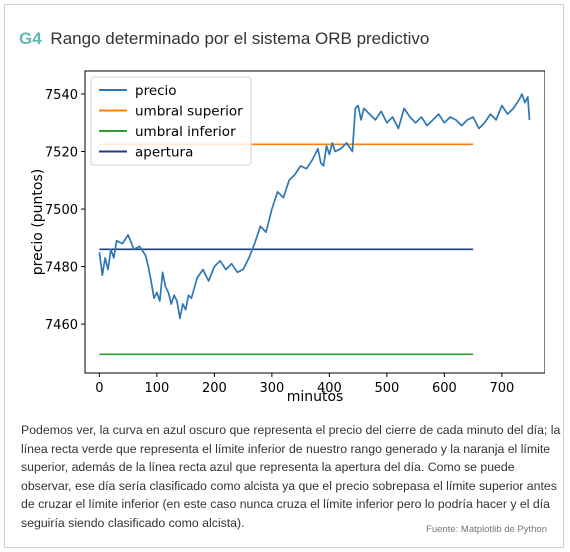  What do you see at coordinates (61, 95) in the screenshot?
I see `y-tick-label: 7540` at bounding box center [61, 95].